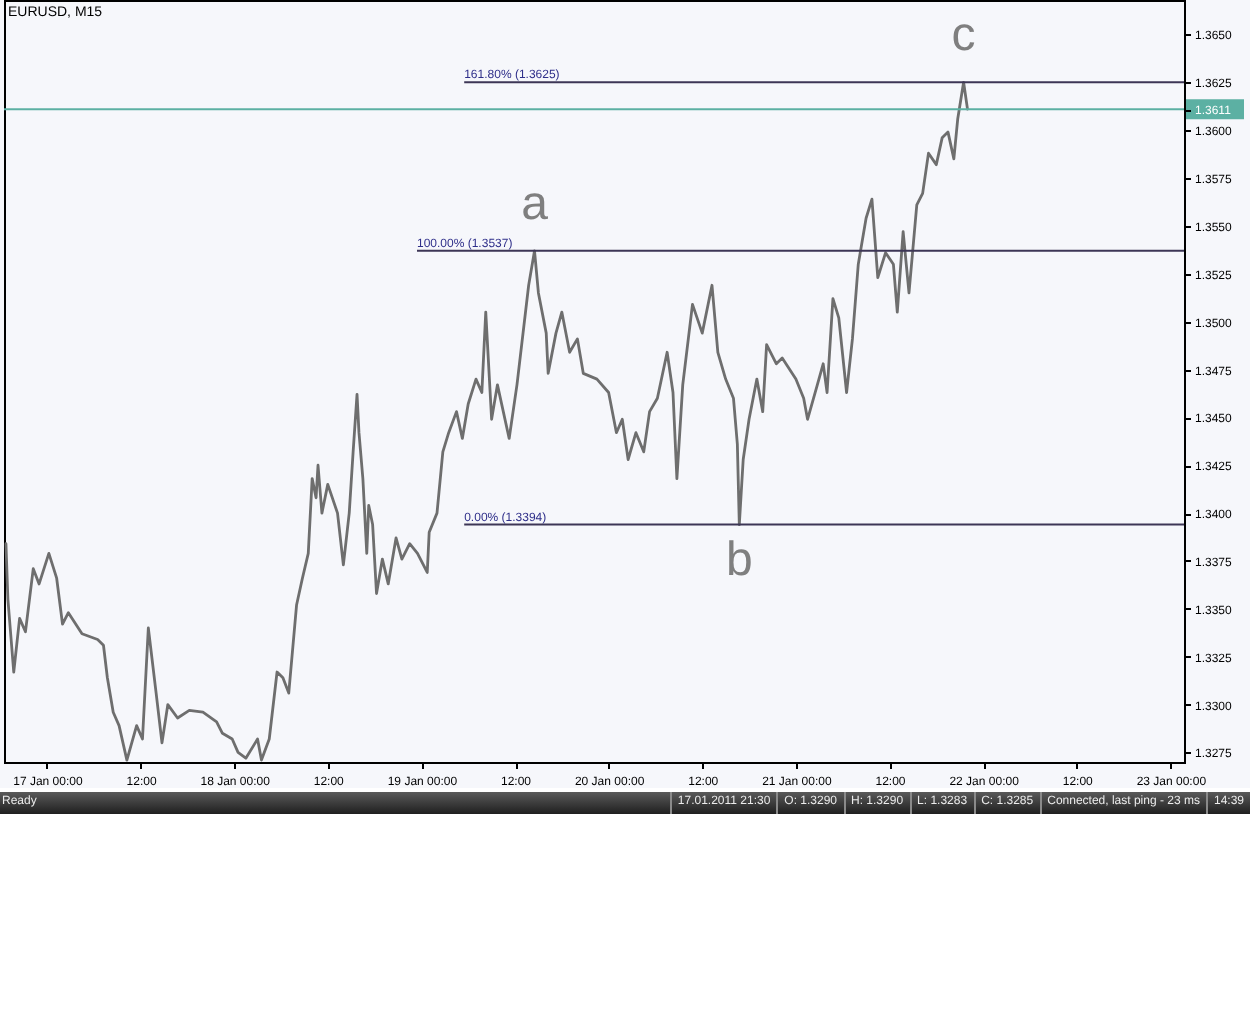 This screenshot has height=1034, width=1250. What do you see at coordinates (535, 203) in the screenshot?
I see `annotation: a` at bounding box center [535, 203].